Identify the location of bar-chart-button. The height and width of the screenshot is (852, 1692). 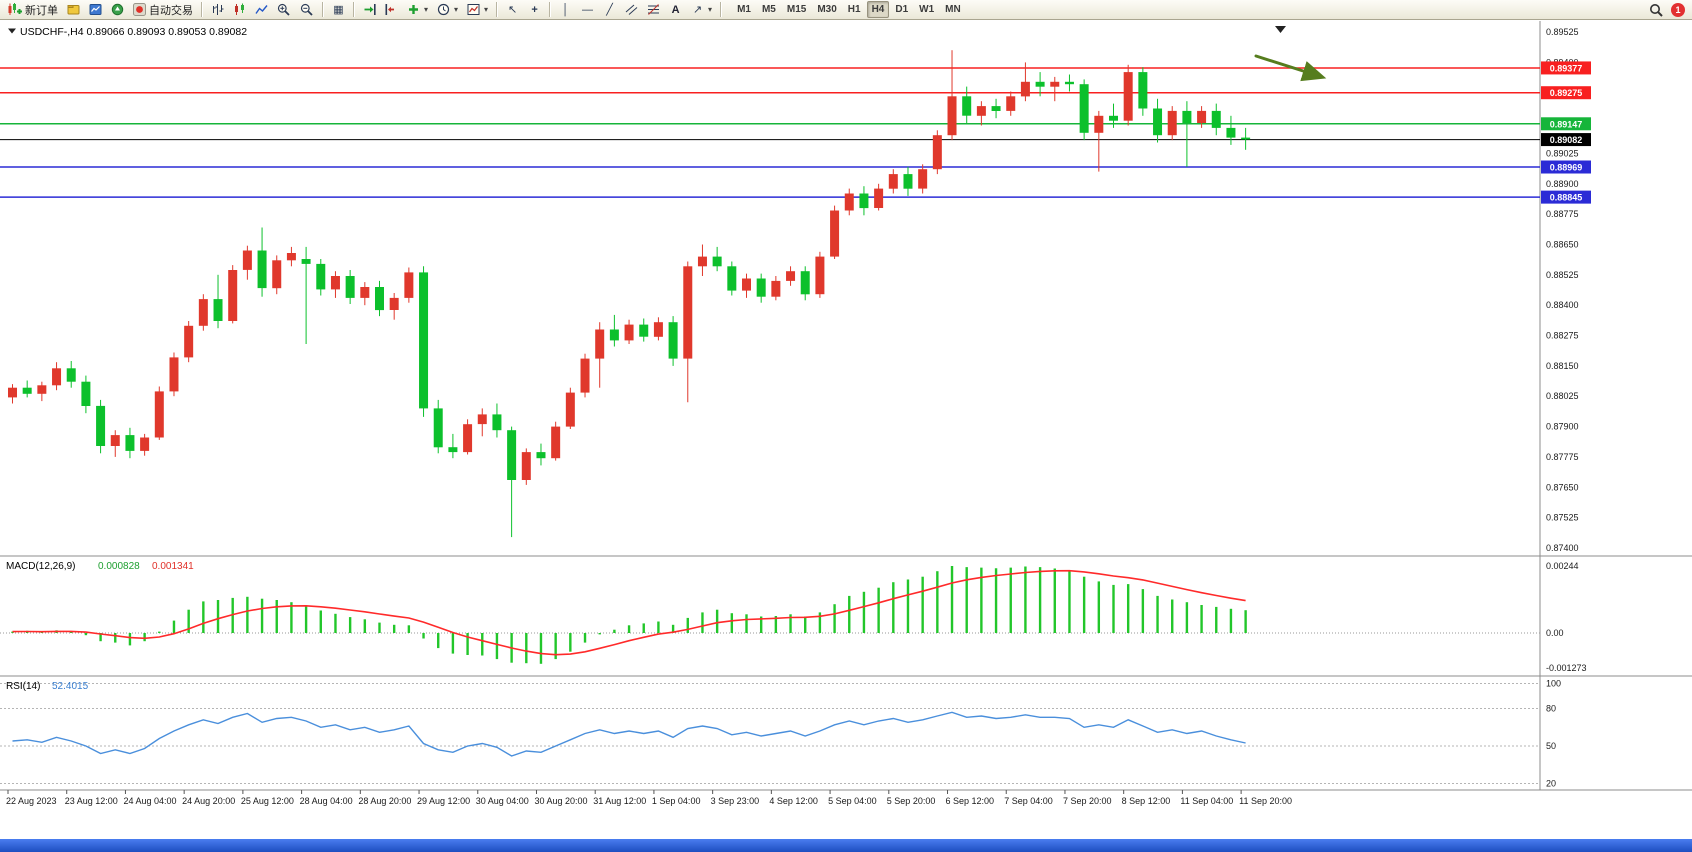
(217, 10).